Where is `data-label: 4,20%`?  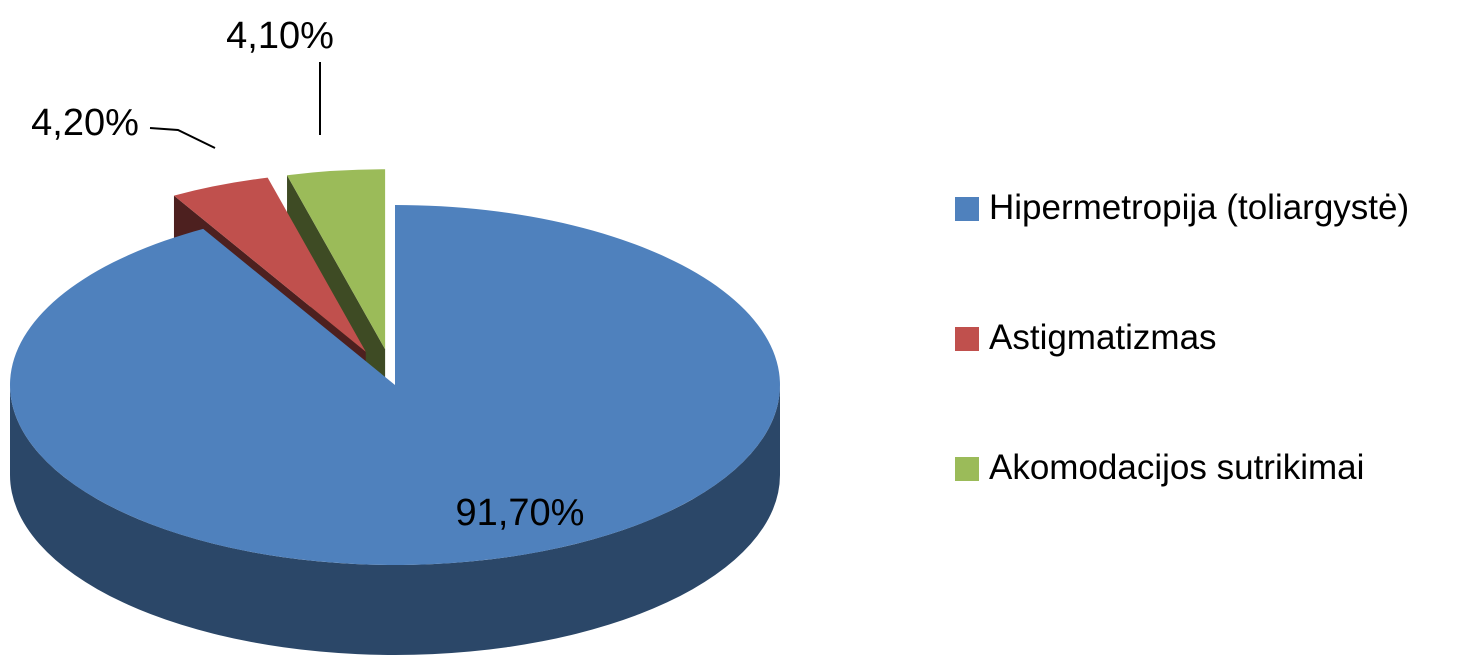
data-label: 4,20% is located at coordinates (85, 123).